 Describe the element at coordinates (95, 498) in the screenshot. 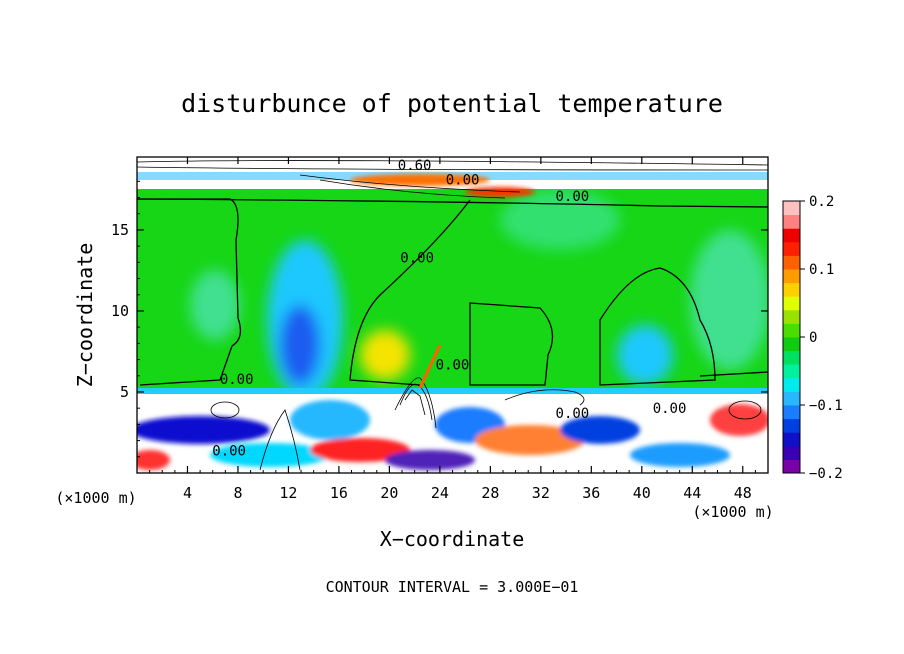

I see `x-unit-left: (×1000 m)` at that location.